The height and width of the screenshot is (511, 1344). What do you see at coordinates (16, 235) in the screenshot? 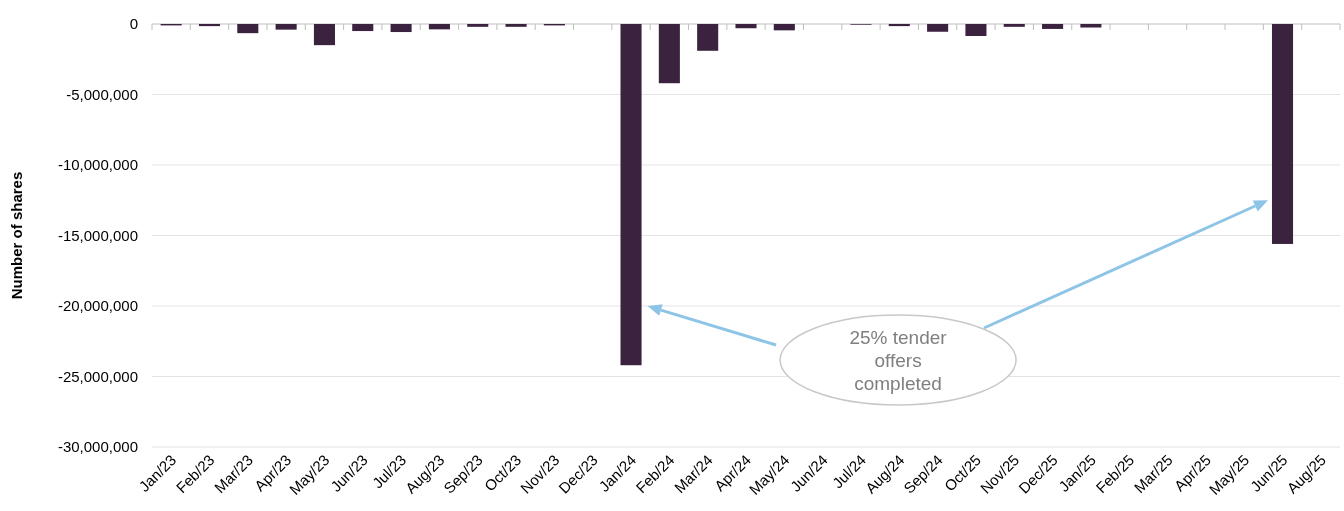
I see `y-axis-title: Number of shares` at bounding box center [16, 235].